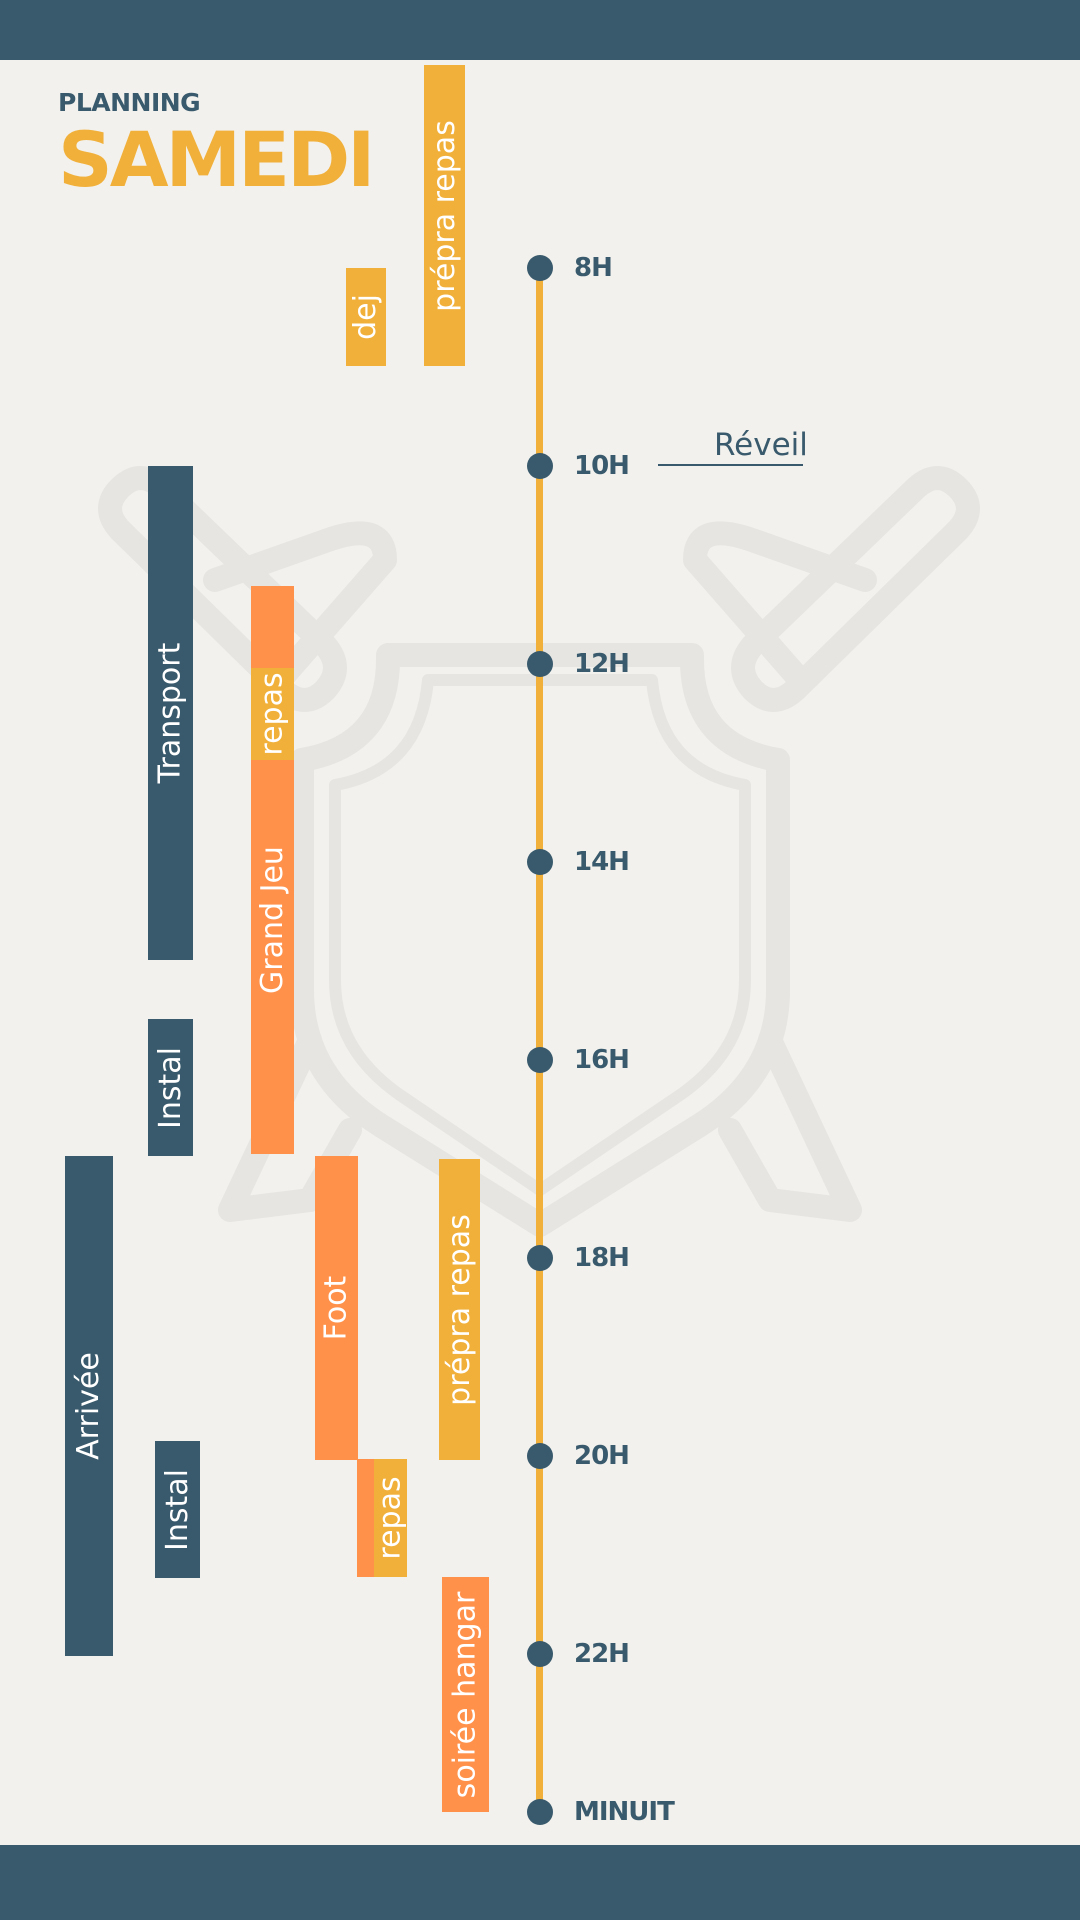  What do you see at coordinates (216, 159) in the screenshot?
I see `day-title: SAMEDI` at bounding box center [216, 159].